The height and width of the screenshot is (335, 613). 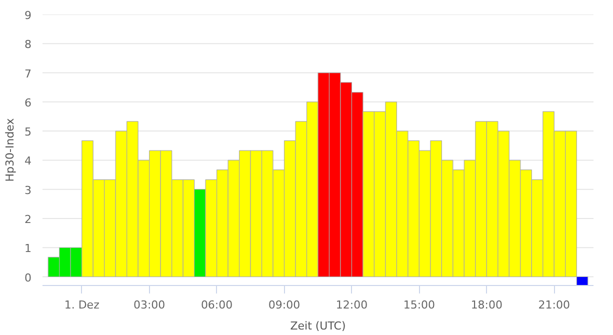 What do you see at coordinates (28, 15) in the screenshot?
I see `y-tick-label: 9` at bounding box center [28, 15].